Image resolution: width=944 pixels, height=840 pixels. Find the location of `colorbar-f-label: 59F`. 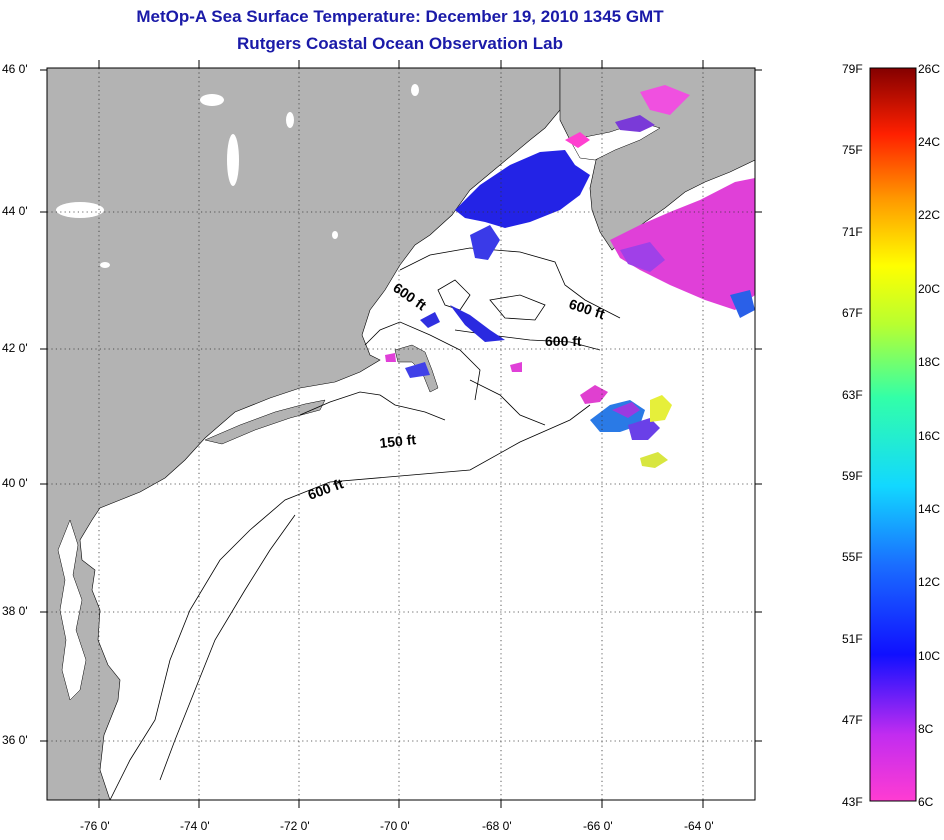

colorbar-f-label: 59F is located at coordinates (852, 476).